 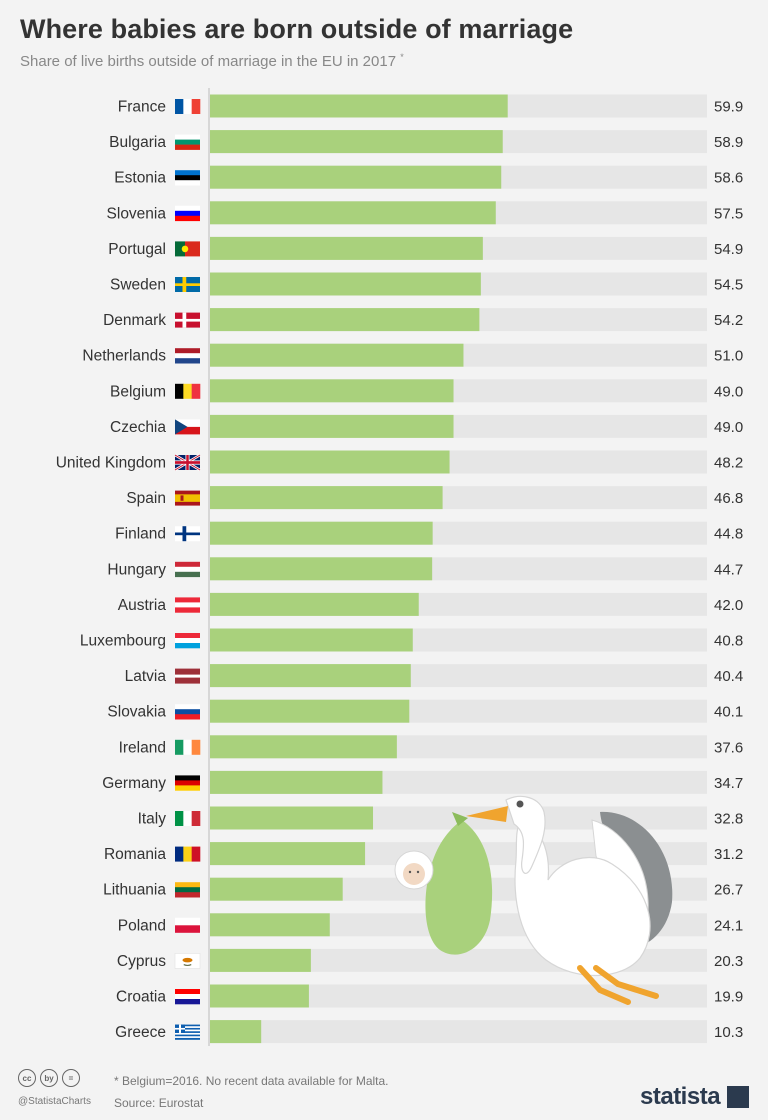 What do you see at coordinates (187, 320) in the screenshot?
I see `denmark-flag-icon` at bounding box center [187, 320].